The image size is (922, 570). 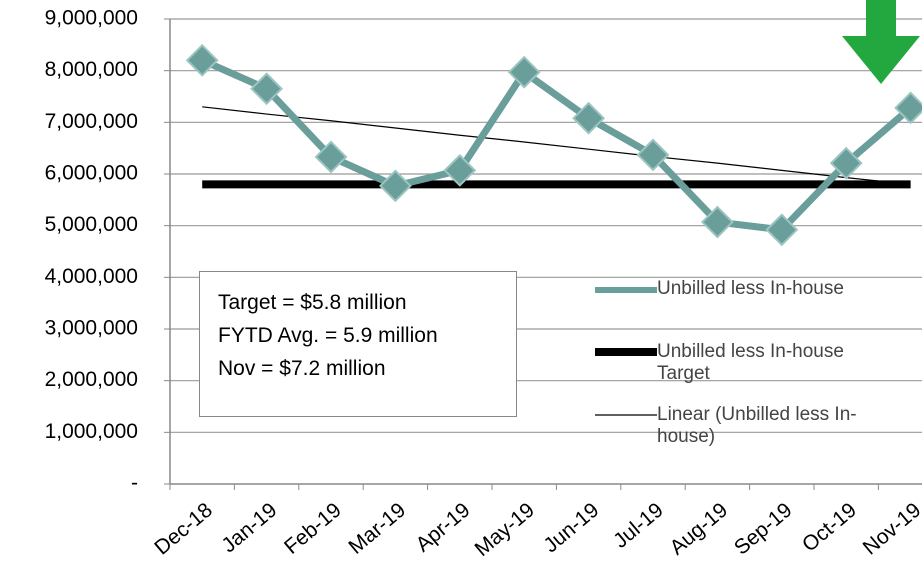 I want to click on y-tick-label: -, so click(x=134, y=483).